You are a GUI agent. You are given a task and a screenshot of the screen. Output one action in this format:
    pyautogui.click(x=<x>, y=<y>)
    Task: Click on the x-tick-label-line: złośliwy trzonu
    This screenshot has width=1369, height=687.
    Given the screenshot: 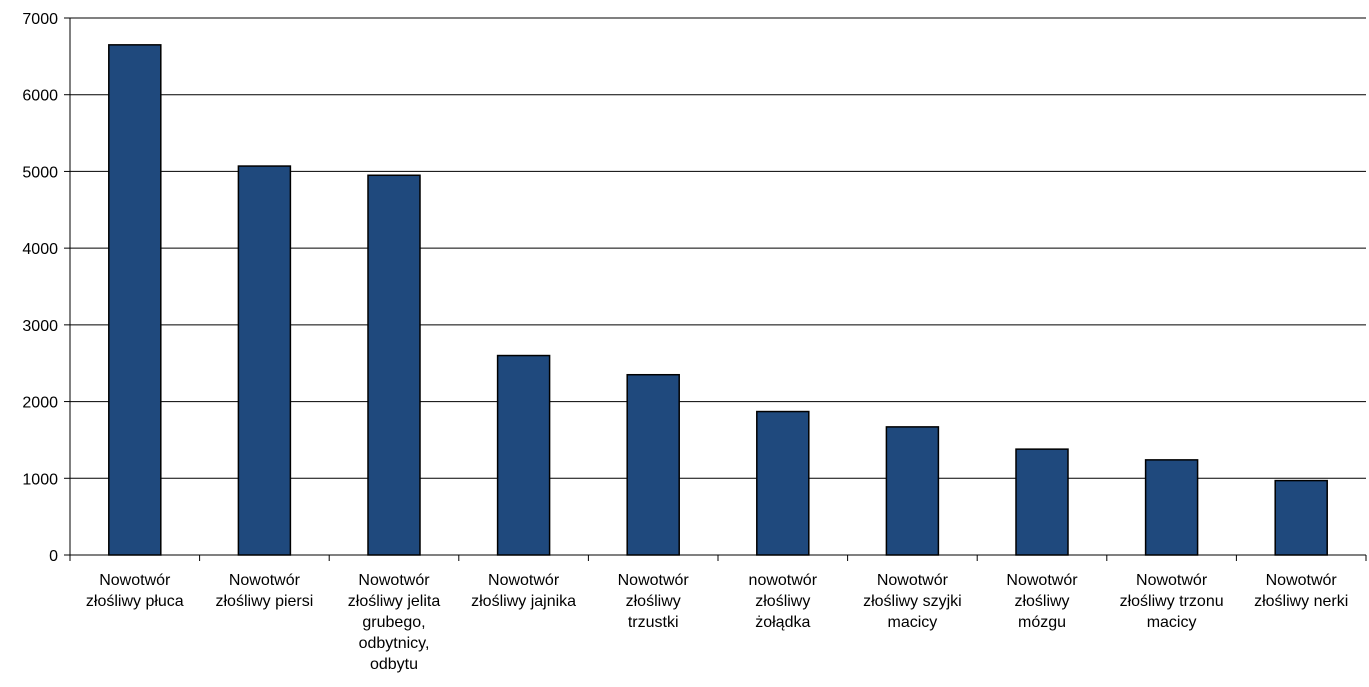 What is the action you would take?
    pyautogui.click(x=1172, y=601)
    